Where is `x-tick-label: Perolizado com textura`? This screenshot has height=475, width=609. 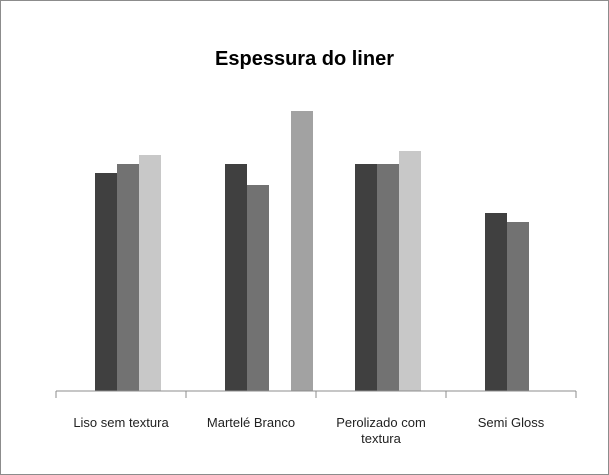
x-tick-label: Perolizado com textura is located at coordinates (381, 430).